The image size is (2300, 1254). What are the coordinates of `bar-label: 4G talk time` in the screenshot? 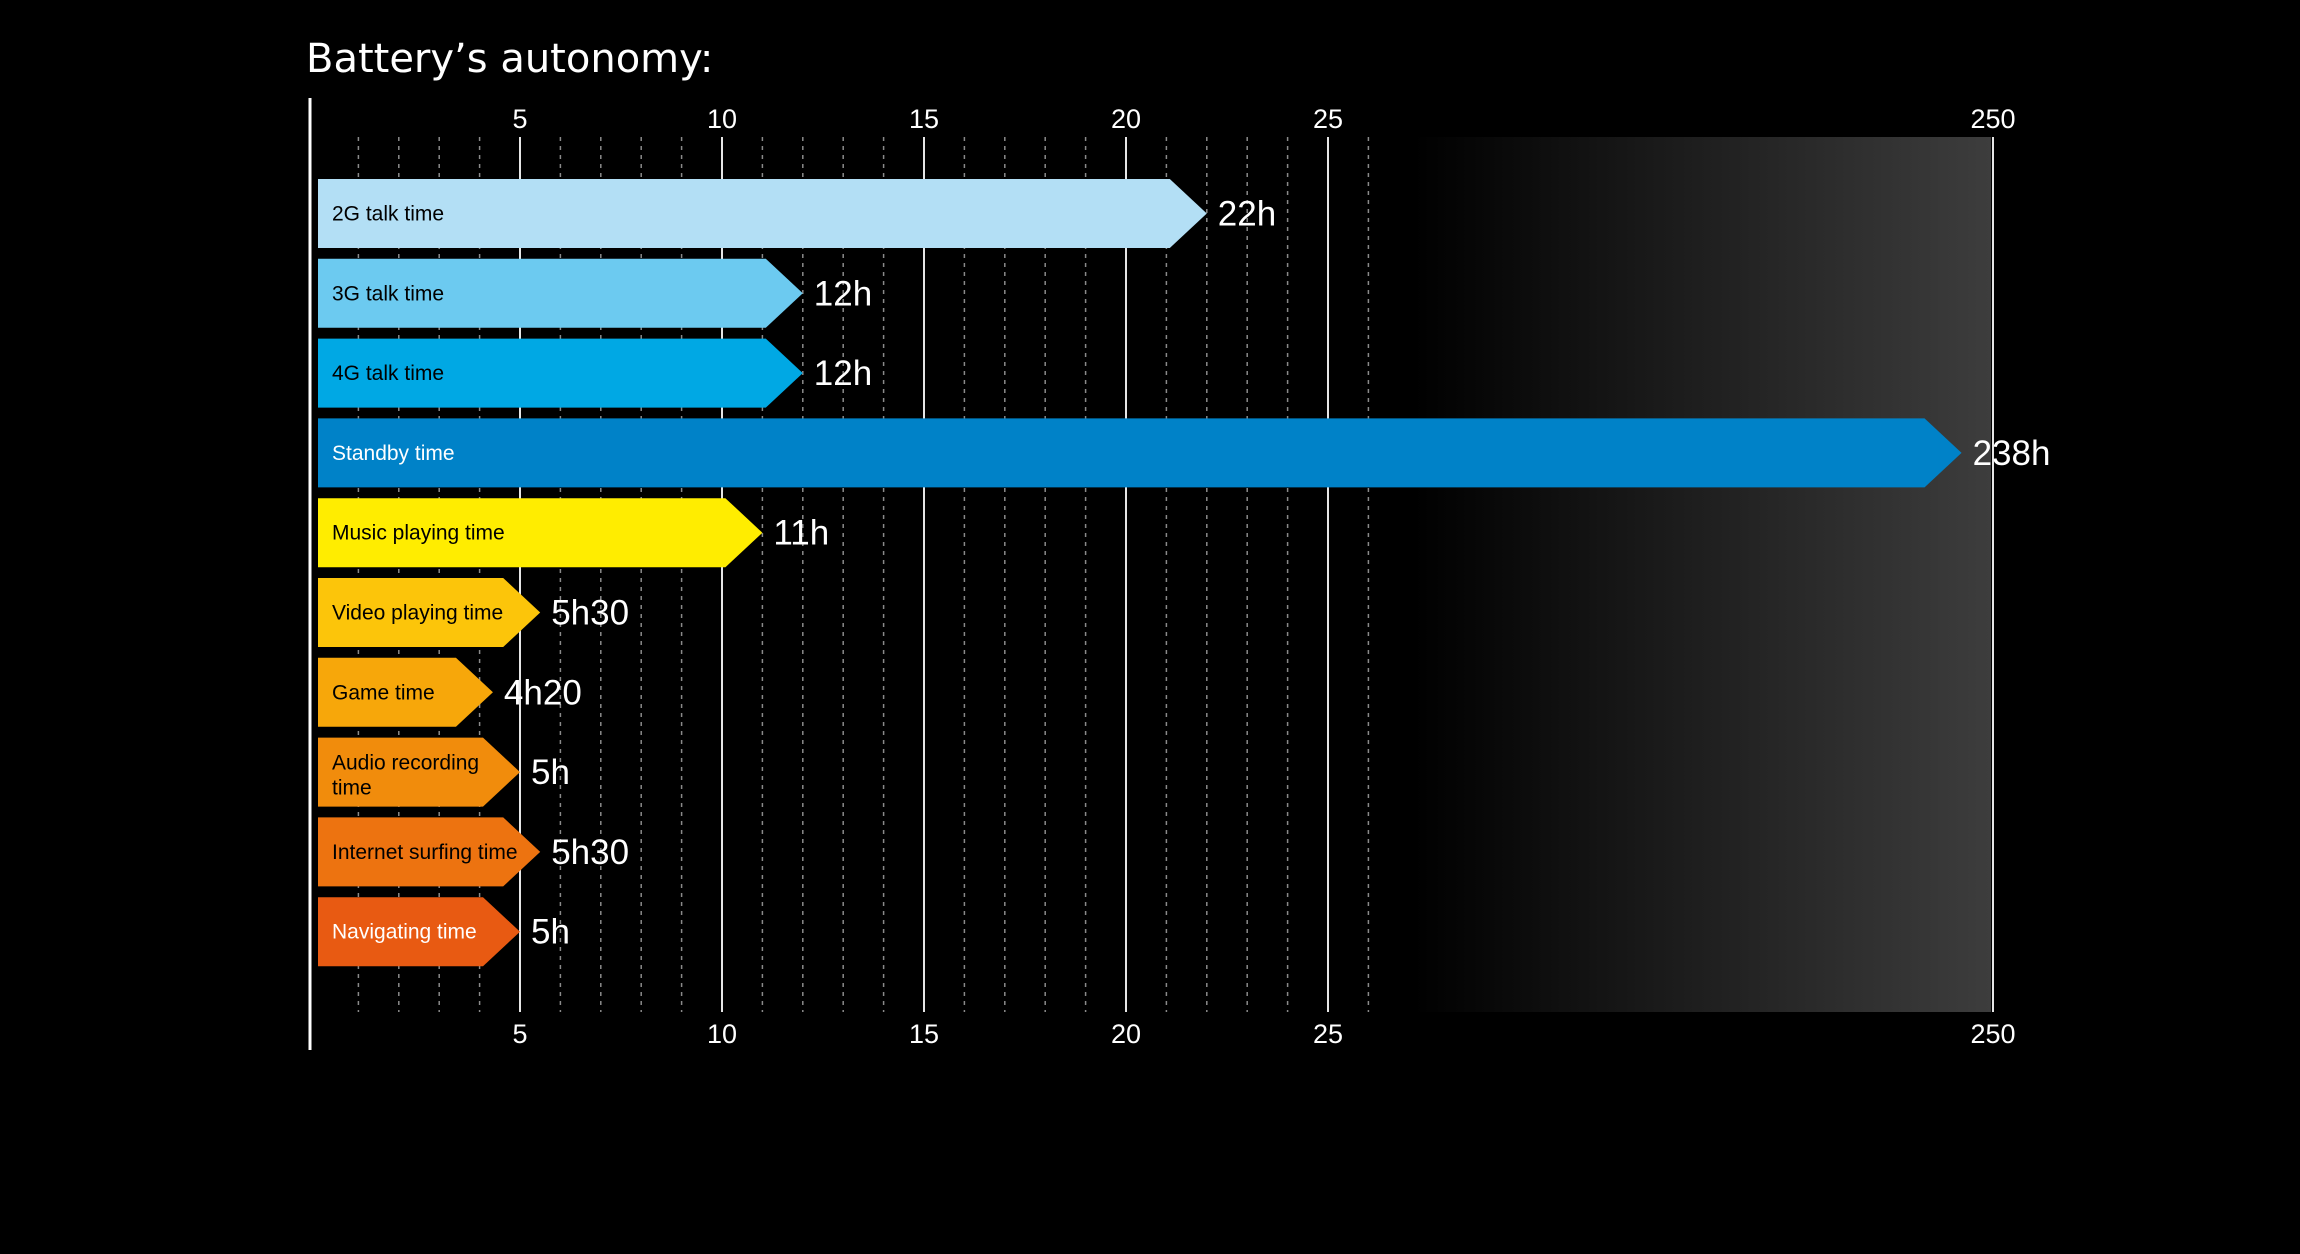 It's located at (388, 373).